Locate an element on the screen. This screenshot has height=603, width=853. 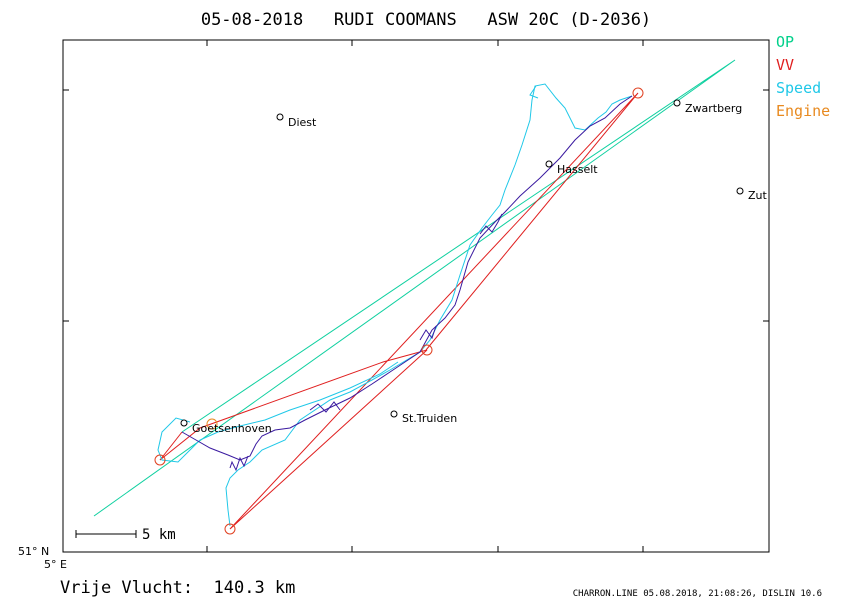
map-title: 05-08-2018 RUDI COOMANS ASW 20C (D-2036) is located at coordinates (426, 20).